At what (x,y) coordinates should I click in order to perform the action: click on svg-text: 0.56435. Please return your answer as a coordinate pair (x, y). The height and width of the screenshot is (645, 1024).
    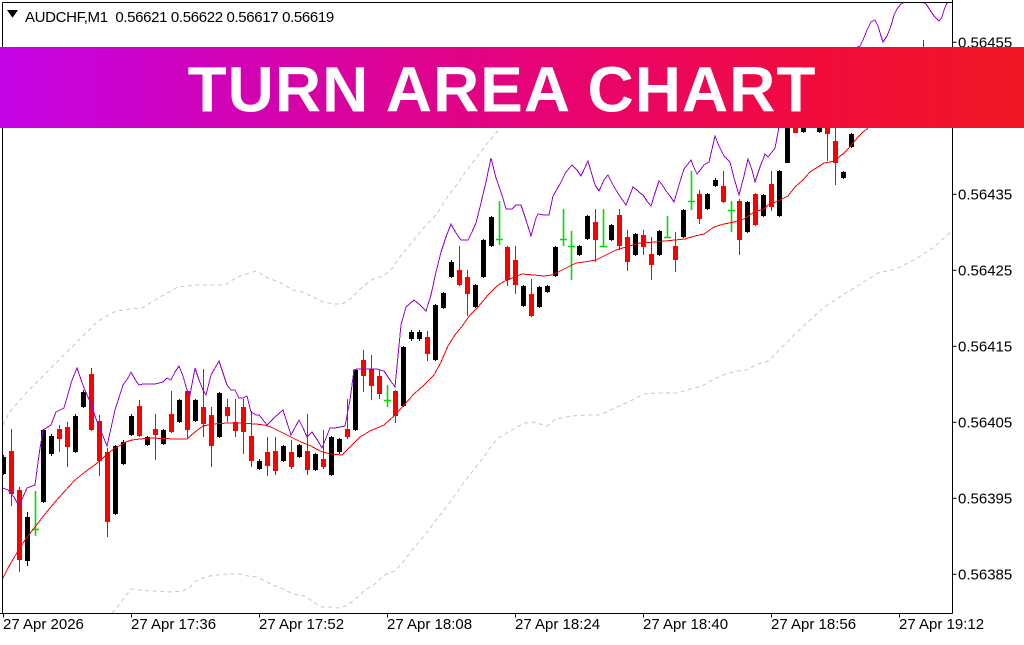
    Looking at the image, I should click on (985, 195).